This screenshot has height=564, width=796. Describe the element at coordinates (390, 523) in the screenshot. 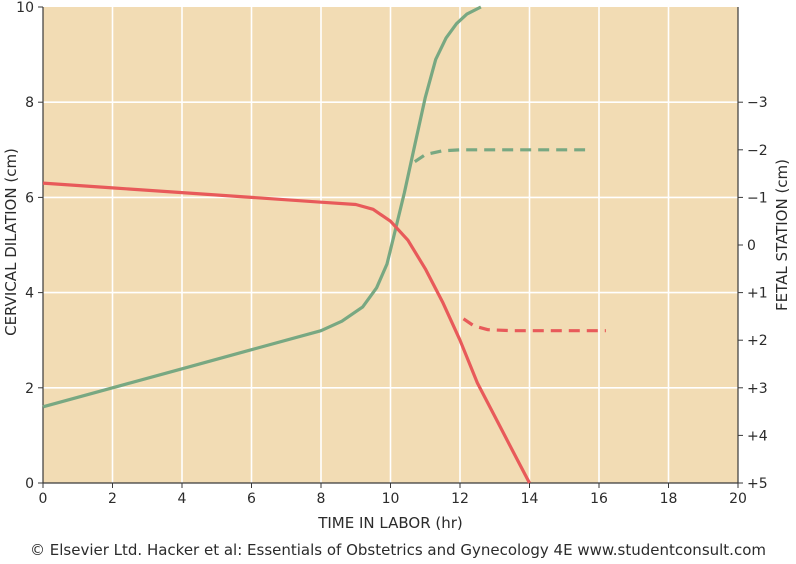

I see `x-axis-title: TIME IN LABOR (hr)` at that location.